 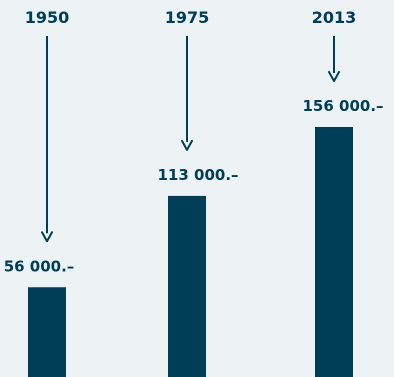 What do you see at coordinates (334, 252) in the screenshot?
I see `bar-2013` at bounding box center [334, 252].